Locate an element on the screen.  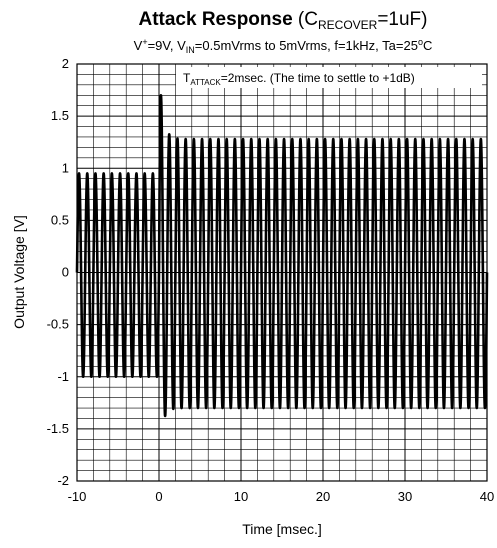
y-tick-label: -1 is located at coordinates (63, 376).